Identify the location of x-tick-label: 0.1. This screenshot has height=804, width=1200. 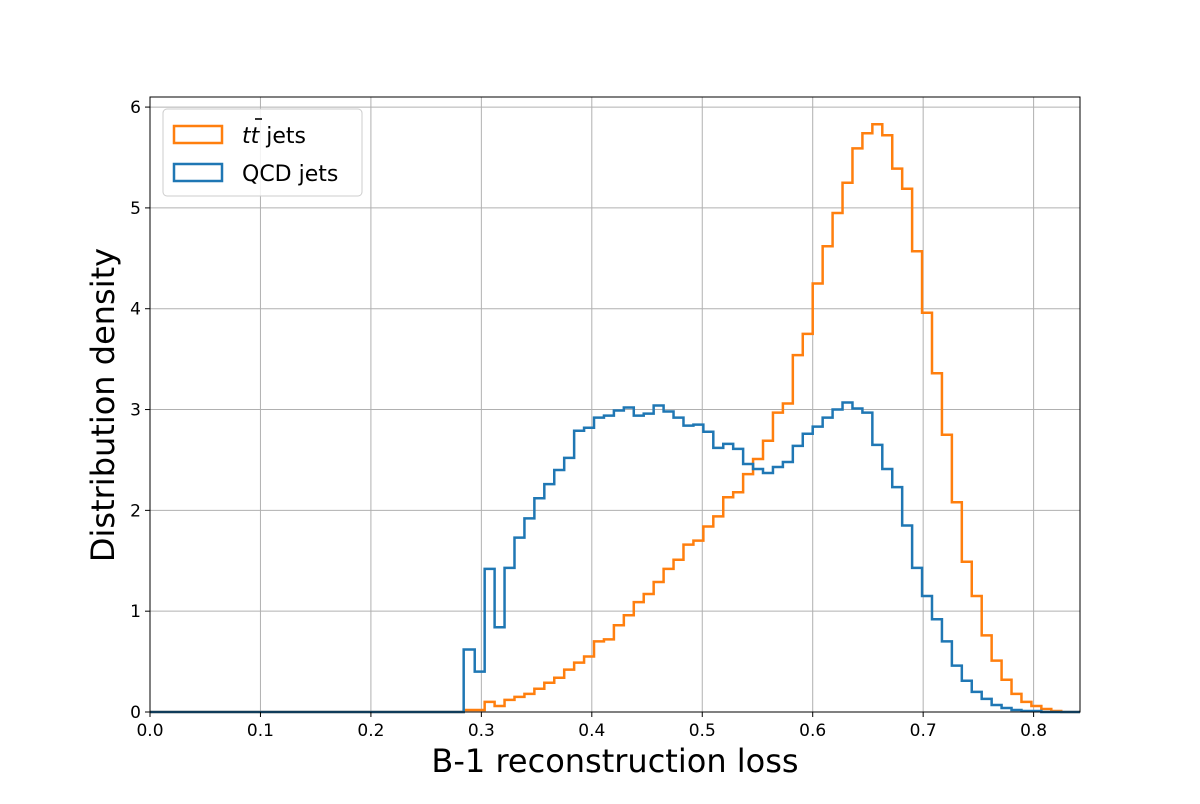
(260, 731).